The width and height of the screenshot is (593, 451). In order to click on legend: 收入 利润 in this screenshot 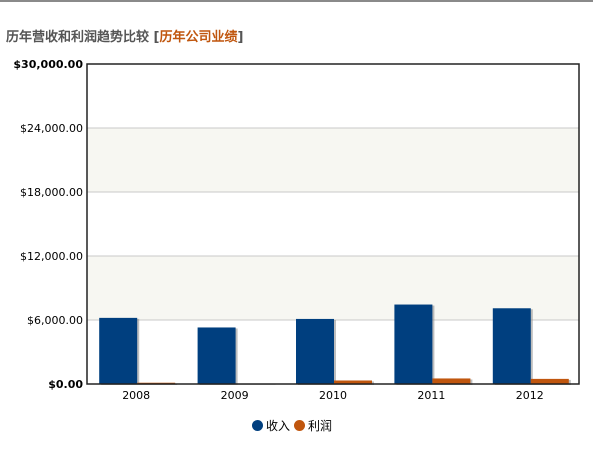, I will do `click(294, 425)`.